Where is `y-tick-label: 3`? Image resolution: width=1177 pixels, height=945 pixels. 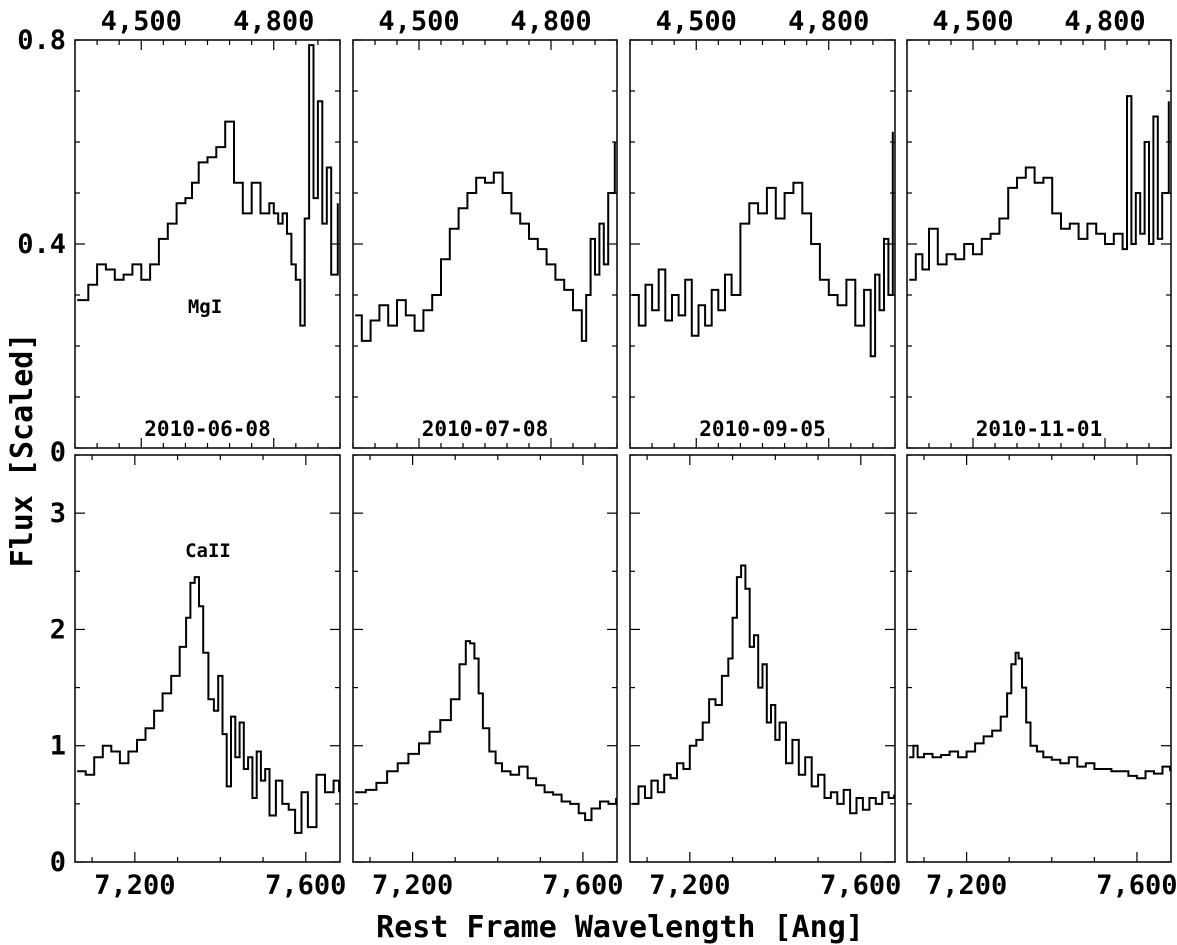
y-tick-label: 3 is located at coordinates (58, 513).